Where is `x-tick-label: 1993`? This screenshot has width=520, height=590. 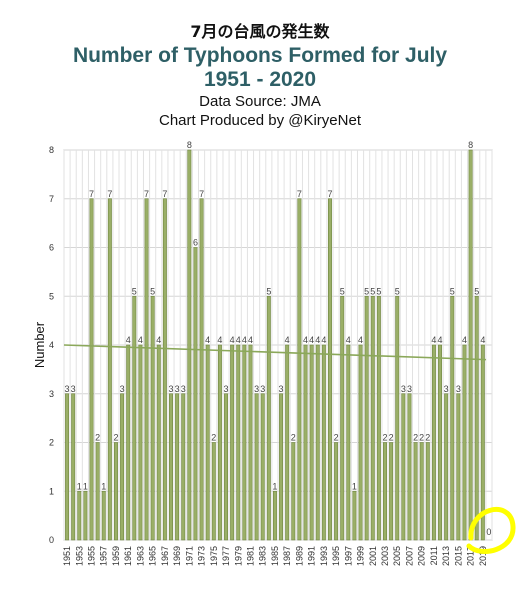
x-tick-label: 1993 is located at coordinates (324, 556).